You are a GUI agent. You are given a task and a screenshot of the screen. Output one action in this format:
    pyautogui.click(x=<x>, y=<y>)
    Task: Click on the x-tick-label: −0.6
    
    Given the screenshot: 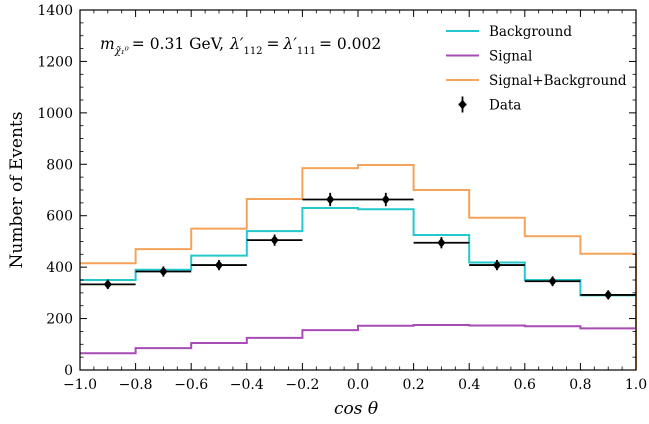 What is the action you would take?
    pyautogui.click(x=191, y=385)
    